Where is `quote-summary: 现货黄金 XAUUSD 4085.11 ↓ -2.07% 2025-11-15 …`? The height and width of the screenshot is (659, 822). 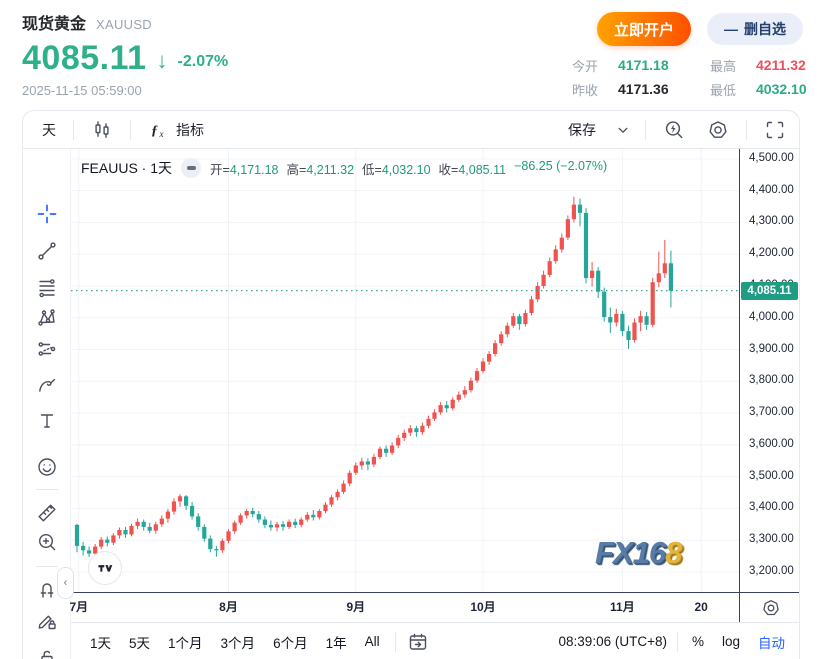 quote-summary: 现货黄金 XAUUSD 4085.11 ↓ -2.07% 2025-11-15 … is located at coordinates (125, 54).